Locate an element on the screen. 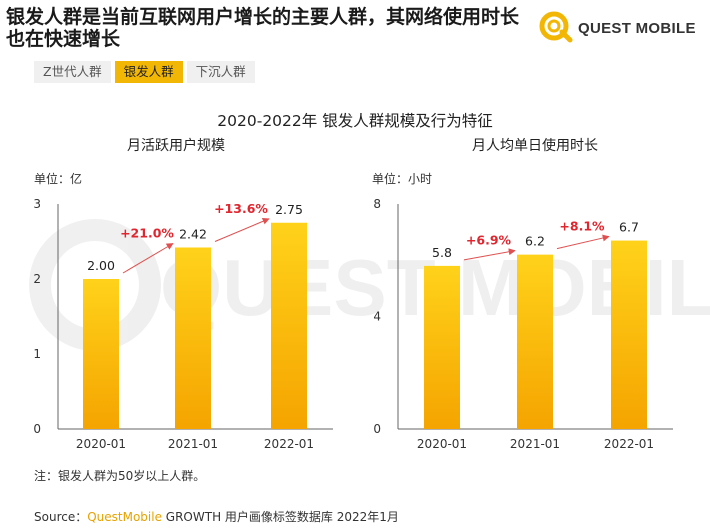  segment-tabs: Z世代人群 银发人群 下沉人群 is located at coordinates (144, 72).